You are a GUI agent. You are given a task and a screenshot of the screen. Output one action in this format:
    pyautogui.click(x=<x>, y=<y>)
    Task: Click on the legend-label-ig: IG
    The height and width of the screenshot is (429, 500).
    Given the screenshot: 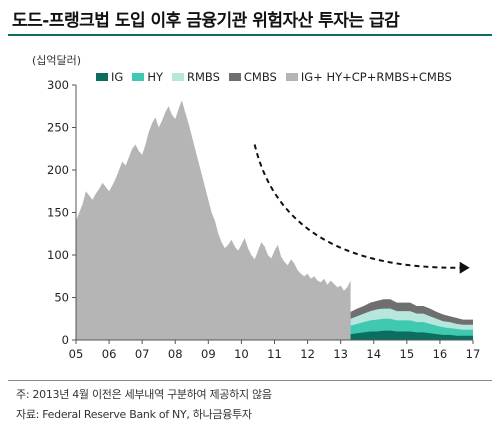 What is the action you would take?
    pyautogui.click(x=117, y=77)
    